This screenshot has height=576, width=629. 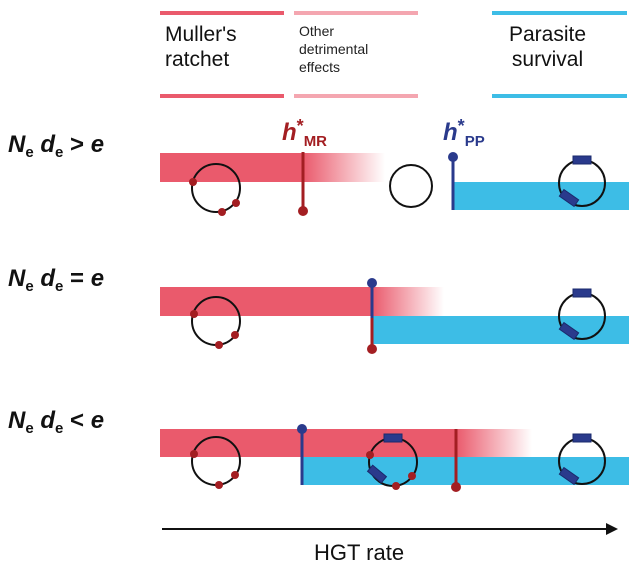 What do you see at coordinates (474, 141) in the screenshot?
I see `threshold-pp-subscript: PP` at bounding box center [474, 141].